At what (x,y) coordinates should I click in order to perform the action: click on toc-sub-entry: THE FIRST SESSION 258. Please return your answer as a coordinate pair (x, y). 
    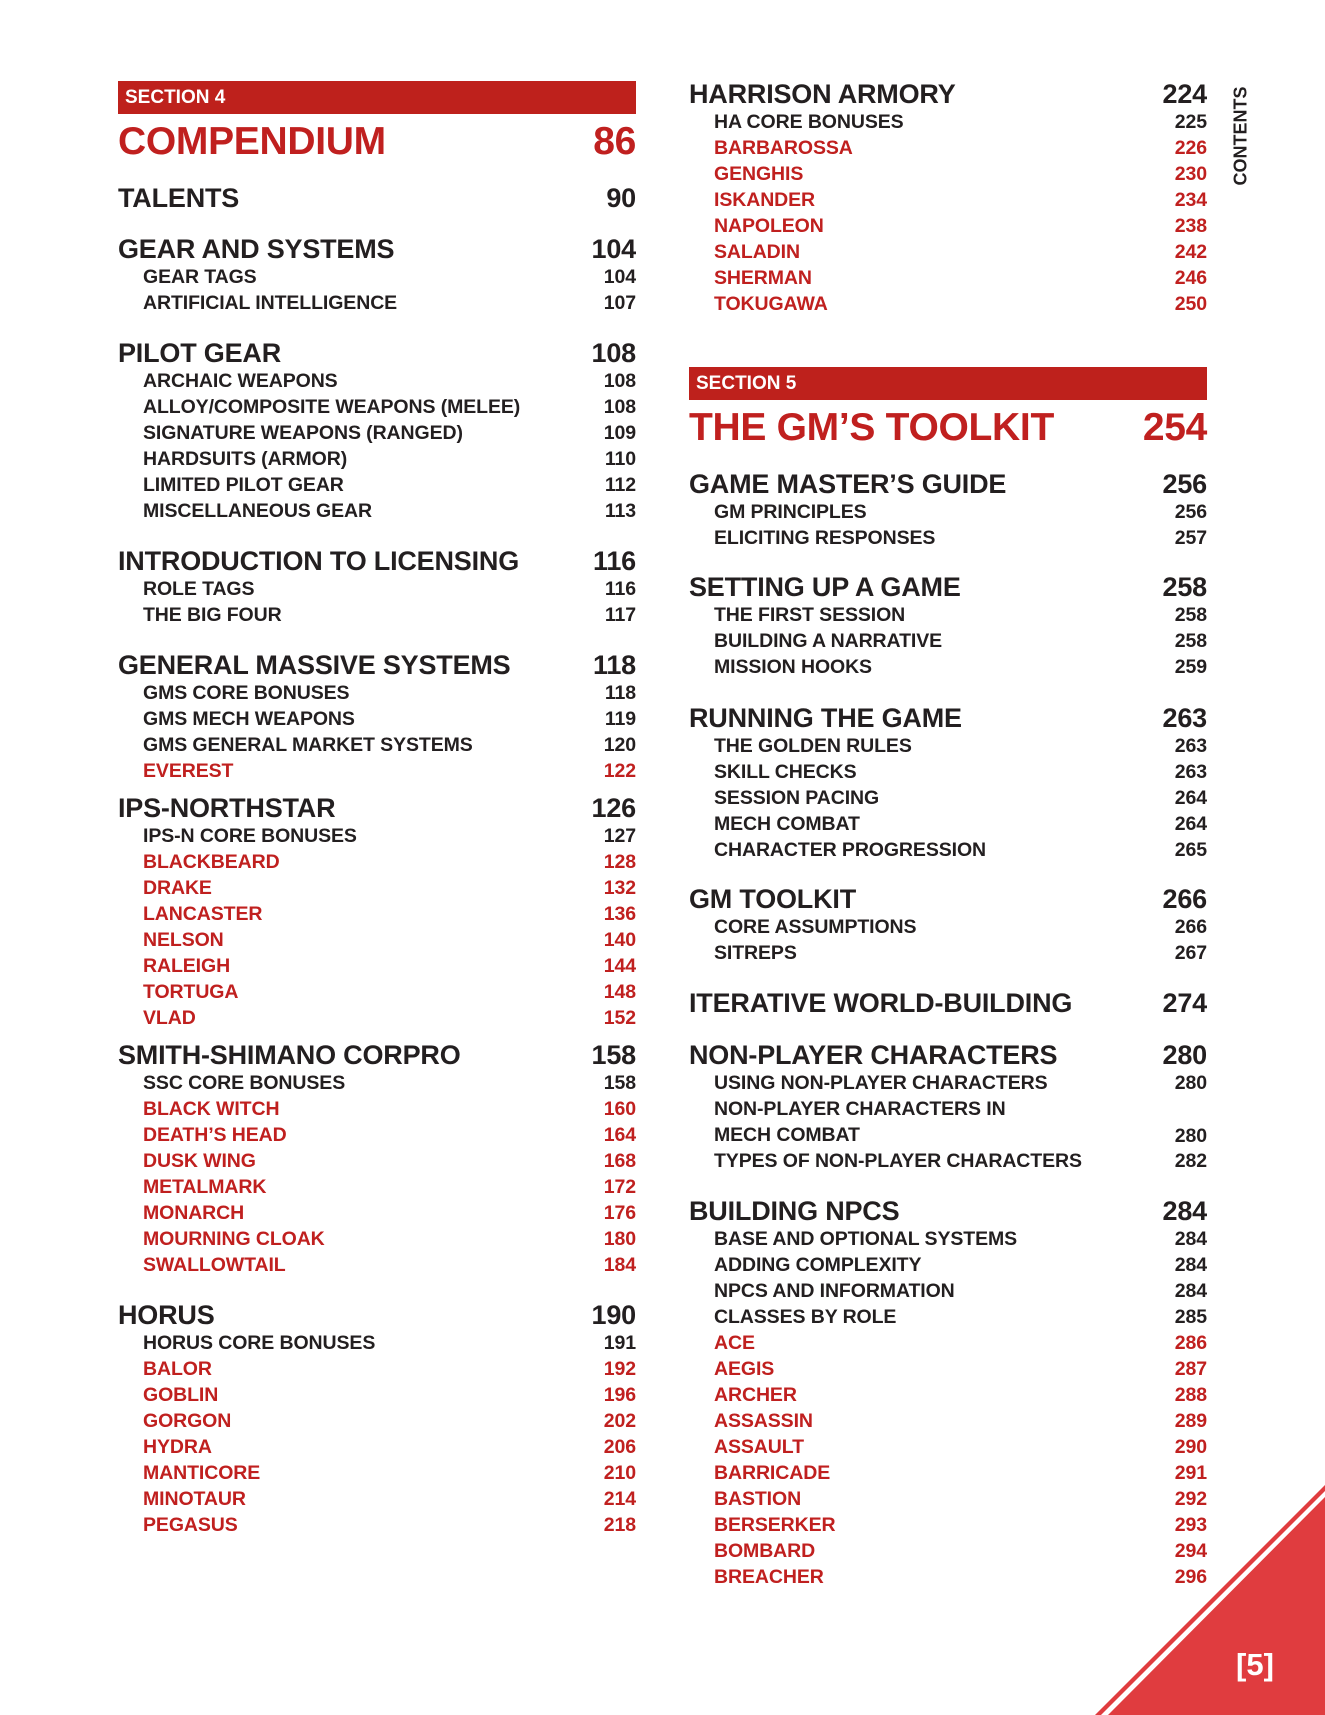
    Looking at the image, I should click on (960, 615).